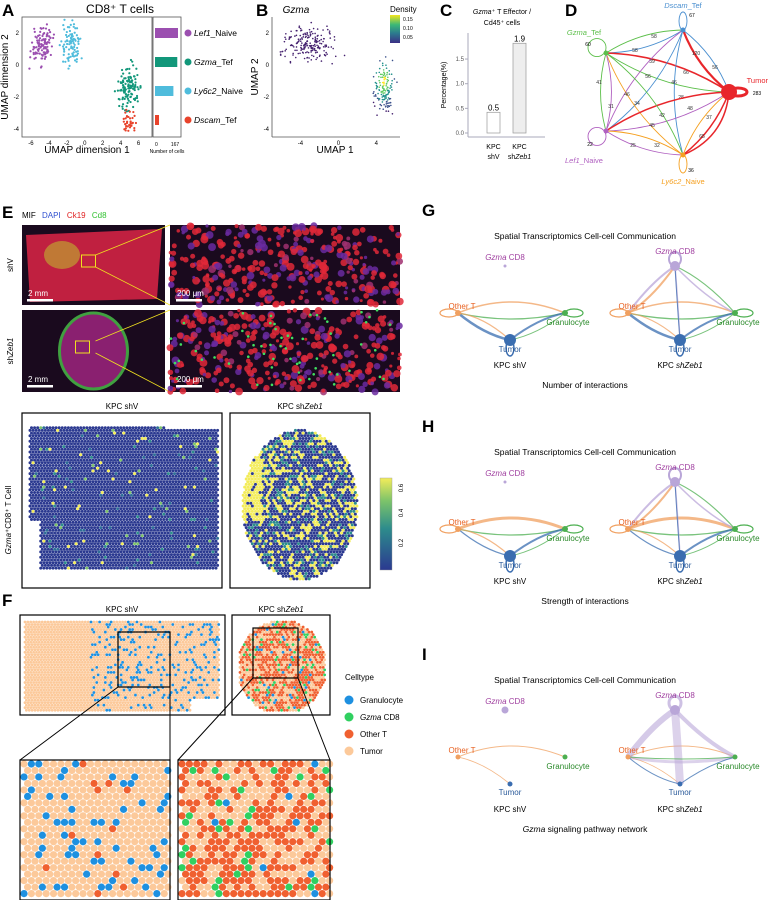  Describe the element at coordinates (49, 144) in the screenshot. I see `x-tick: -4` at that location.